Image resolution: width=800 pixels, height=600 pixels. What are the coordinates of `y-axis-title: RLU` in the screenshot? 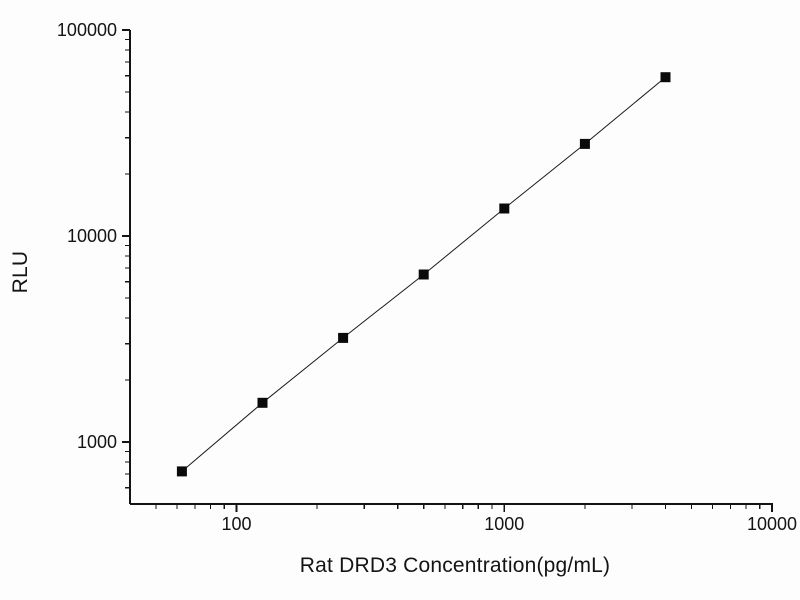 It's located at (20, 272).